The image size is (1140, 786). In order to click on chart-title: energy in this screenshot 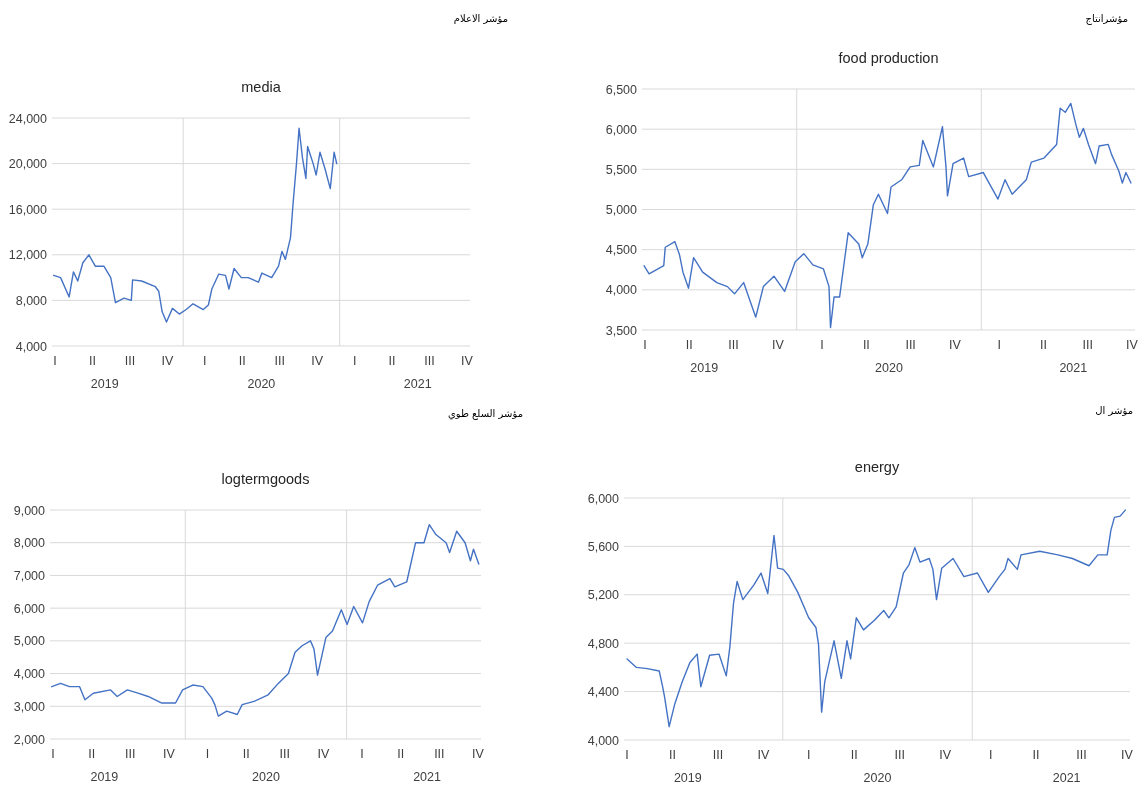, I will do `click(877, 467)`.